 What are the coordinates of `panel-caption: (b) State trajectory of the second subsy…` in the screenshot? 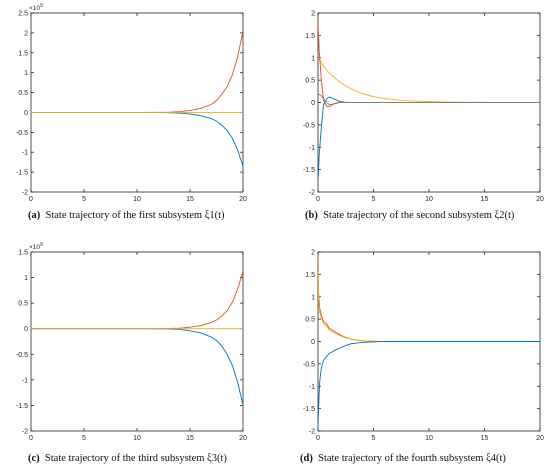 It's located at (410, 215).